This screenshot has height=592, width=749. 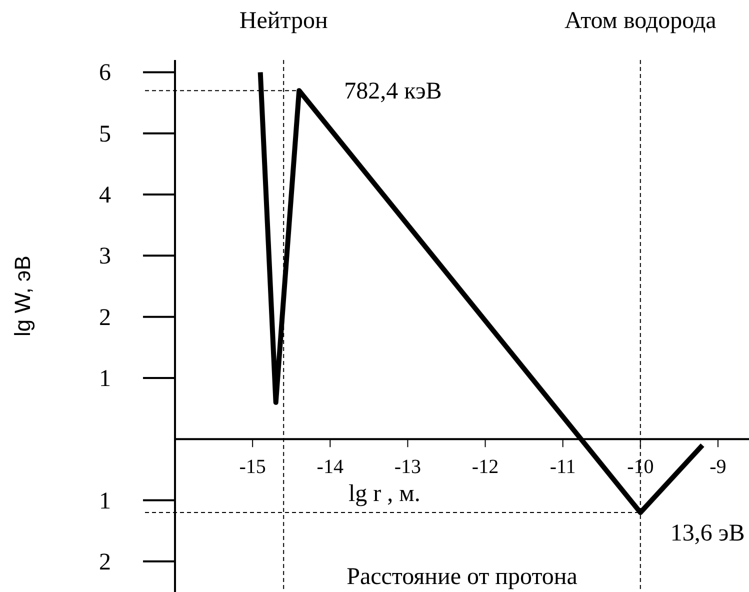 What do you see at coordinates (283, 21) in the screenshot?
I see `ref-line-label: Нейтрон` at bounding box center [283, 21].